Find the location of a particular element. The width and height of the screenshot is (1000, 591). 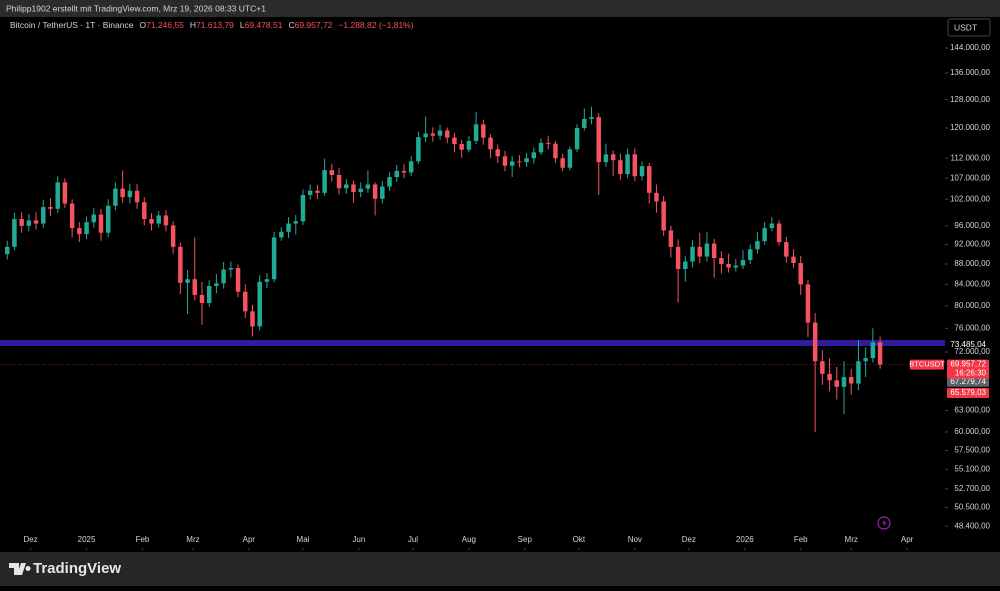

x-tick-label: Okt is located at coordinates (579, 539).